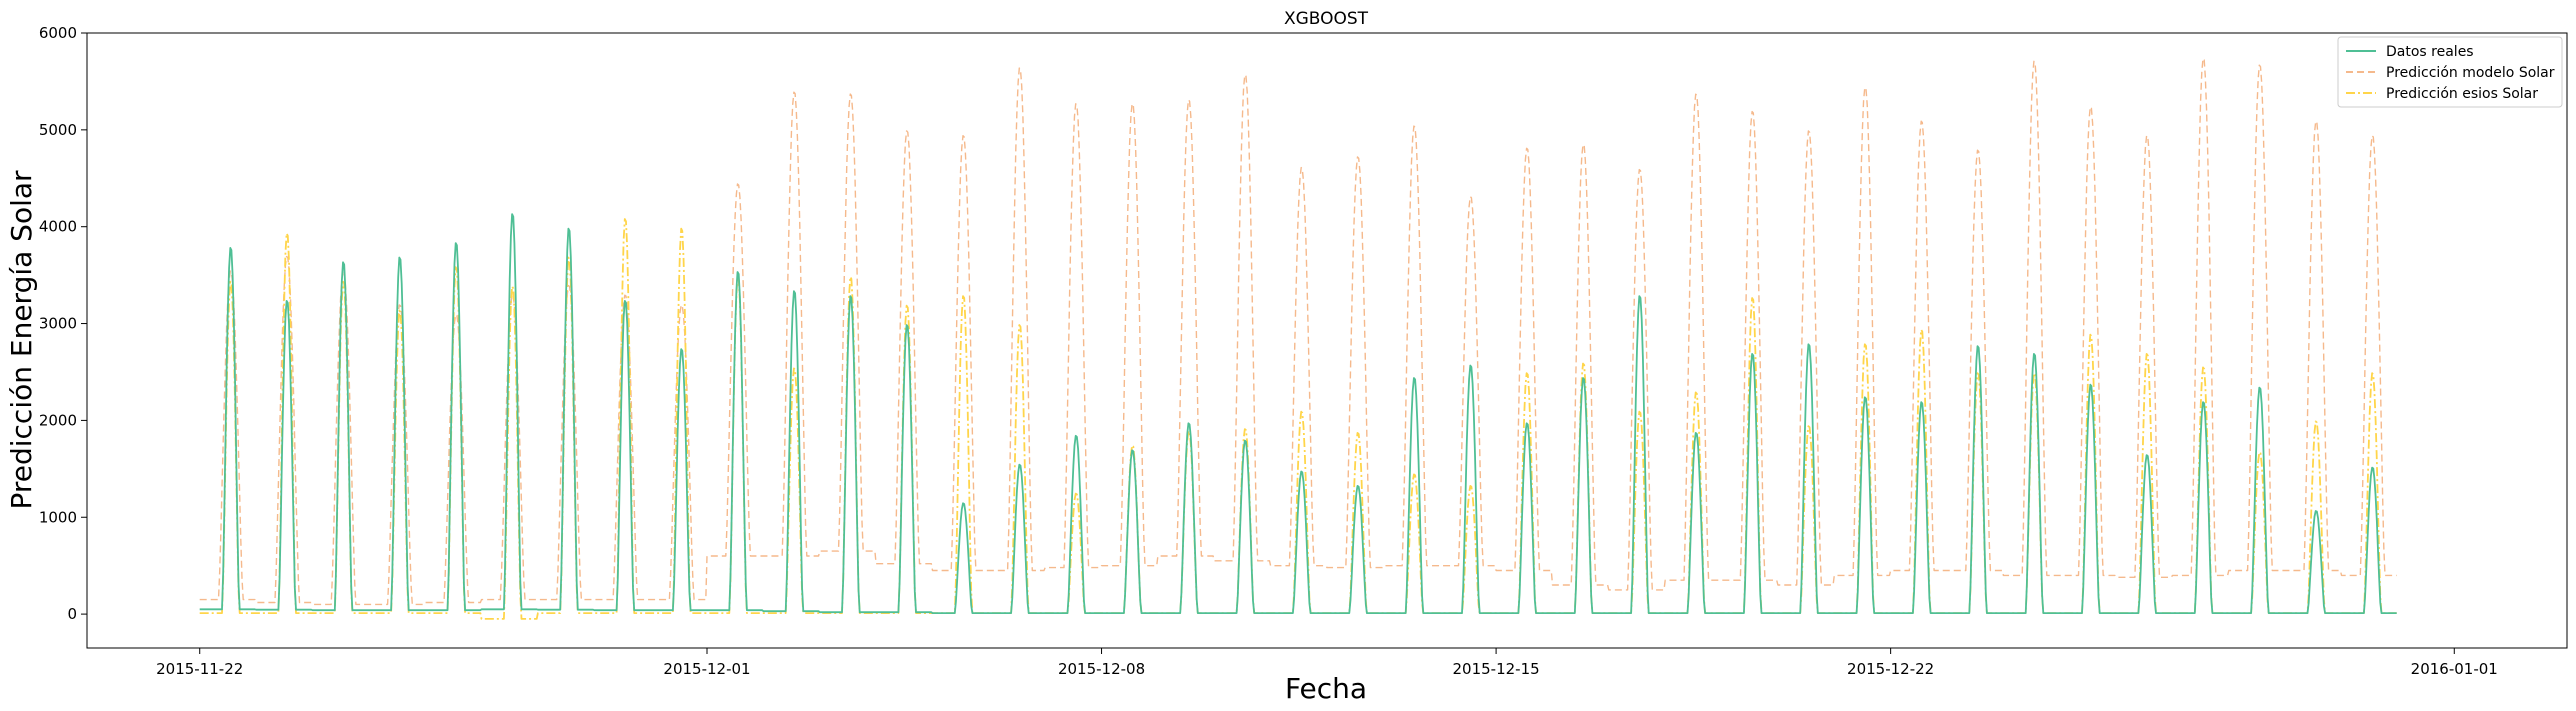 The width and height of the screenshot is (2576, 711). What do you see at coordinates (58, 33) in the screenshot?
I see `y-tick-label: 6000` at bounding box center [58, 33].